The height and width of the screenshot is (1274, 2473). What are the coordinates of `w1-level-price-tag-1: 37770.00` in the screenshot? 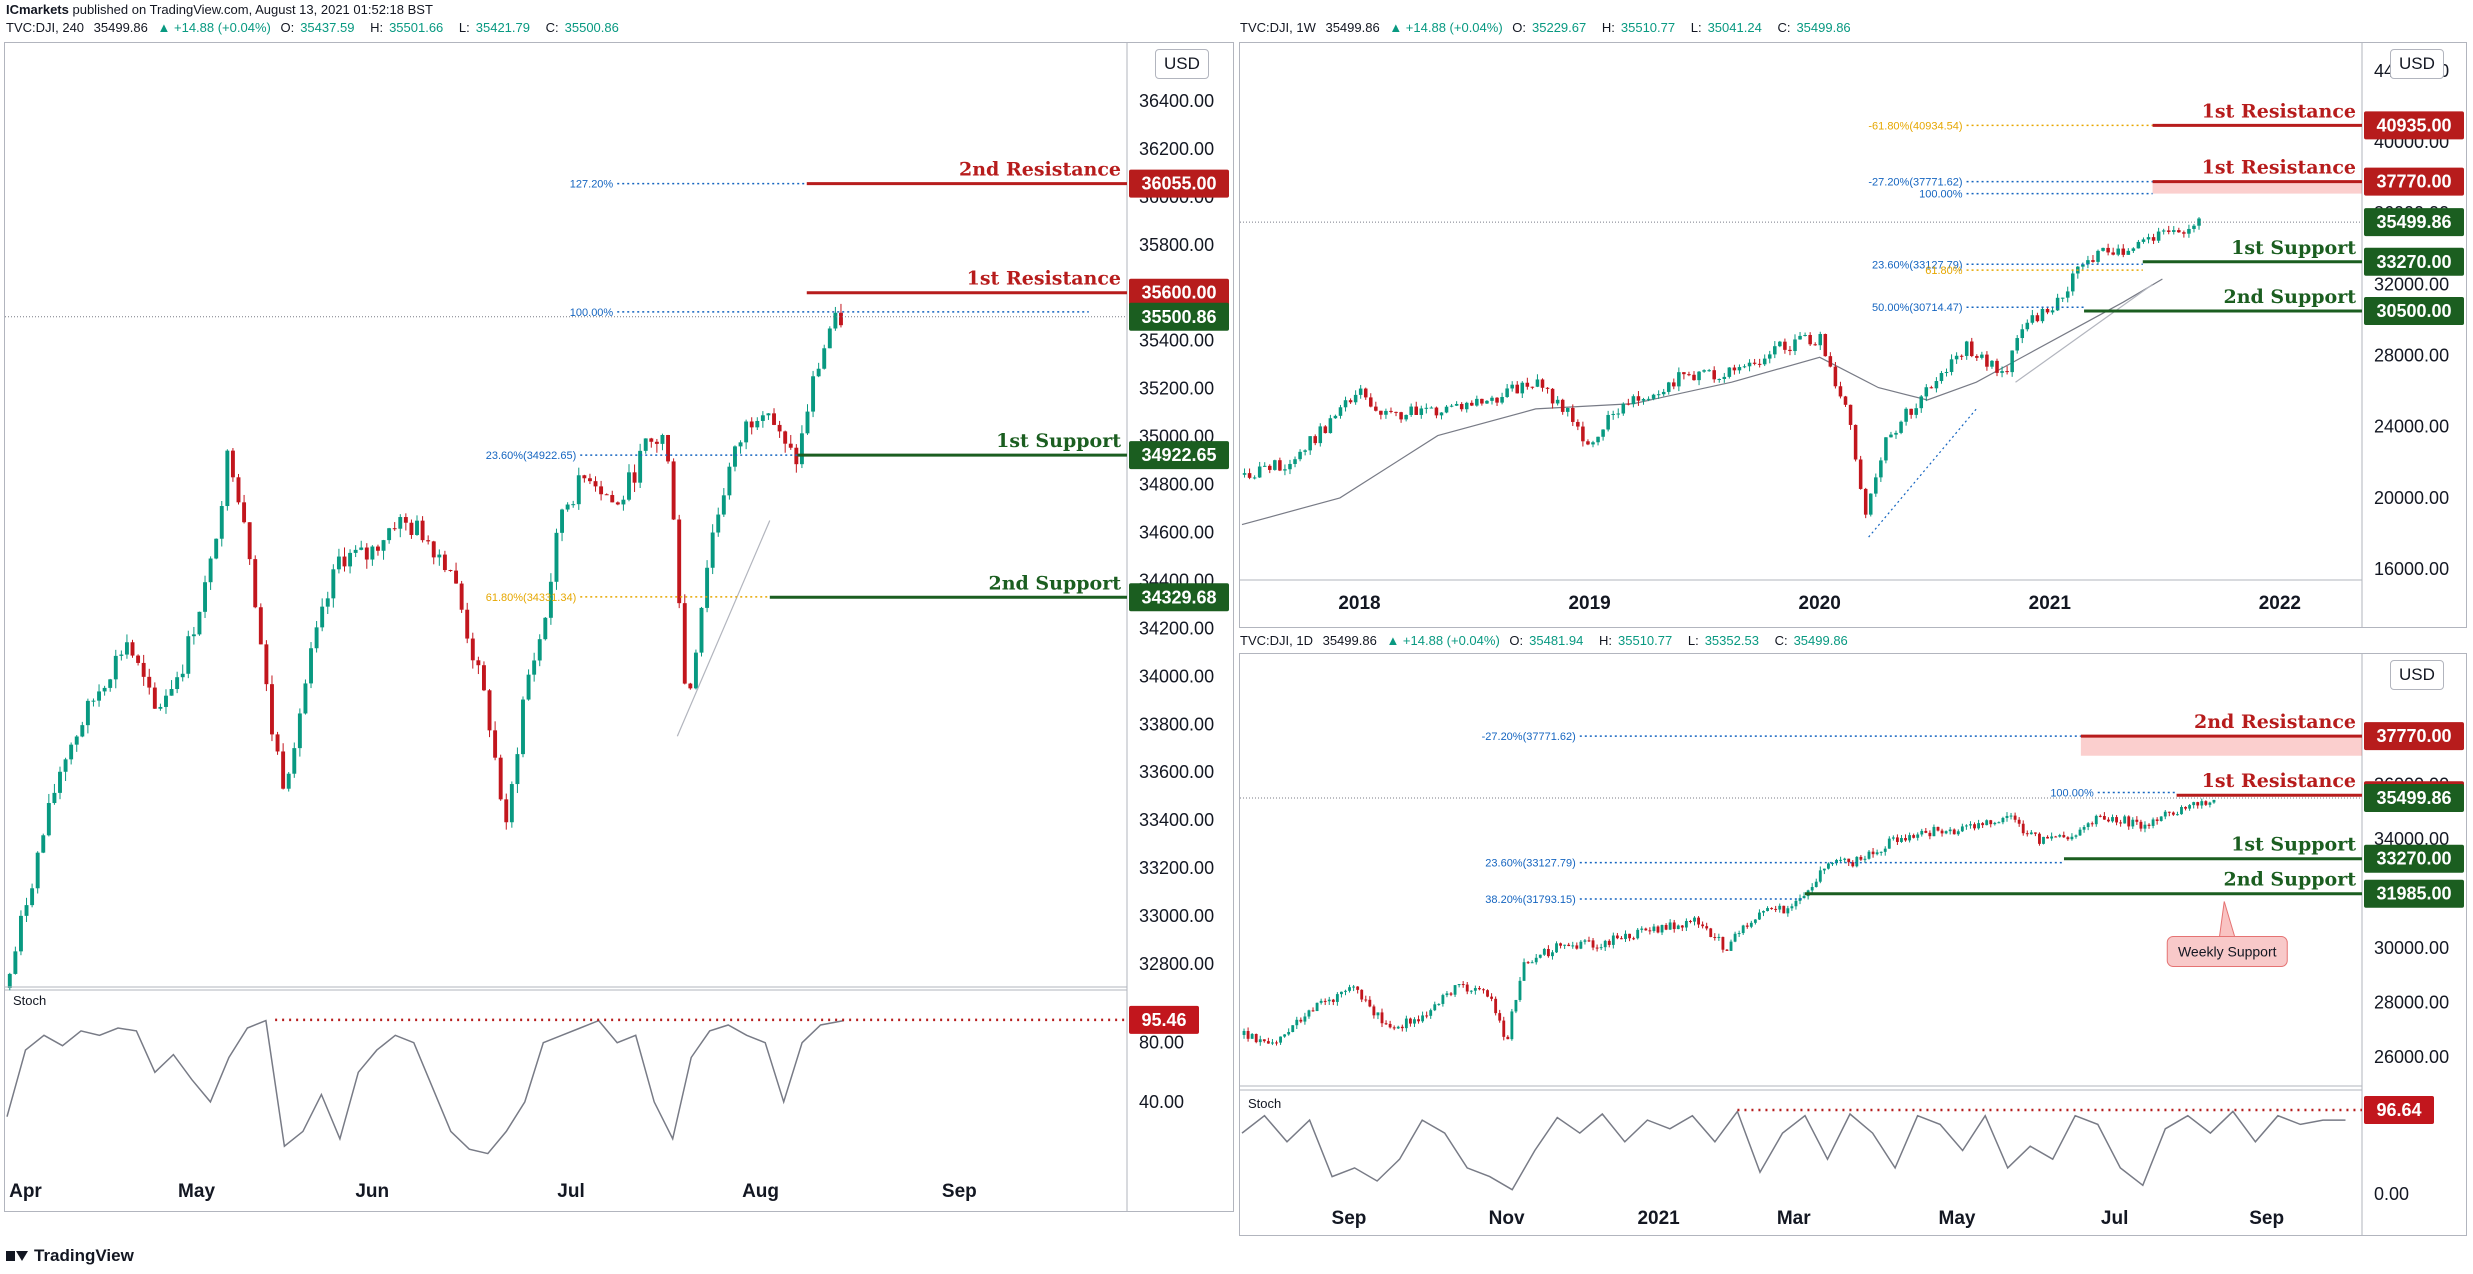 It's located at (2413, 182).